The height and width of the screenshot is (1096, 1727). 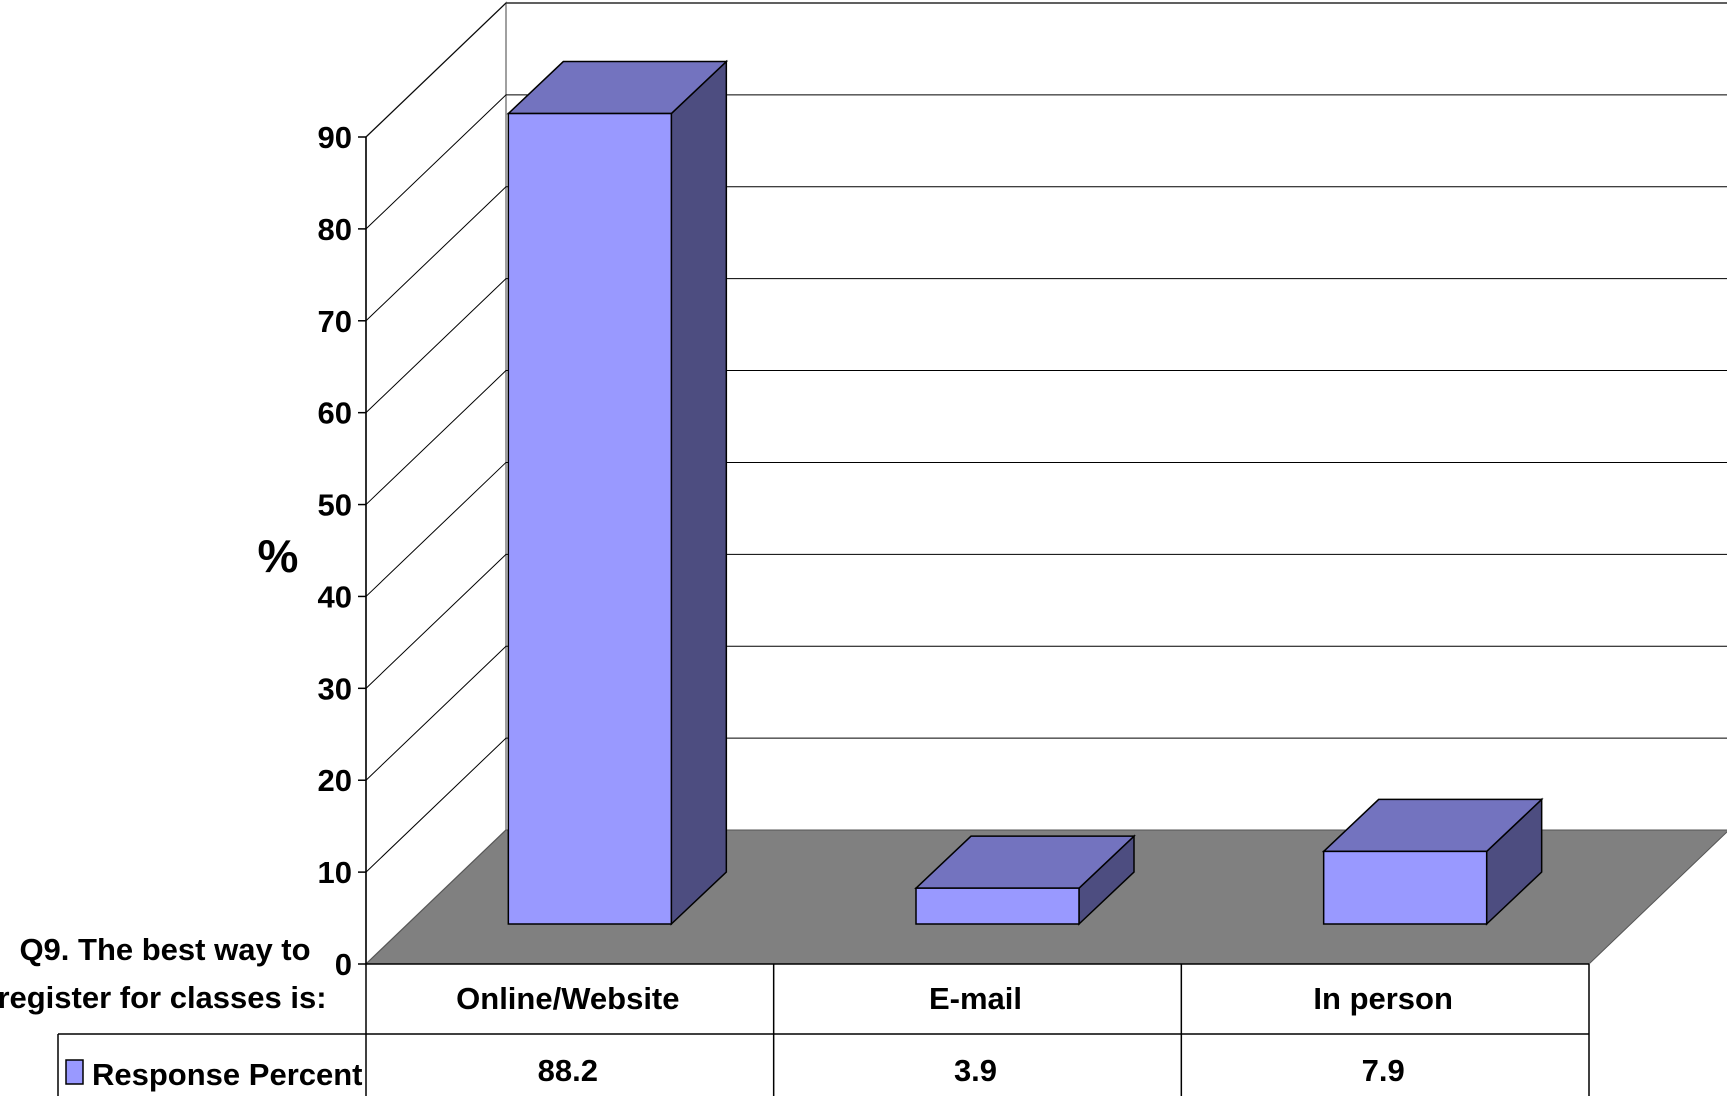 I want to click on legend-swatch, so click(x=74, y=1072).